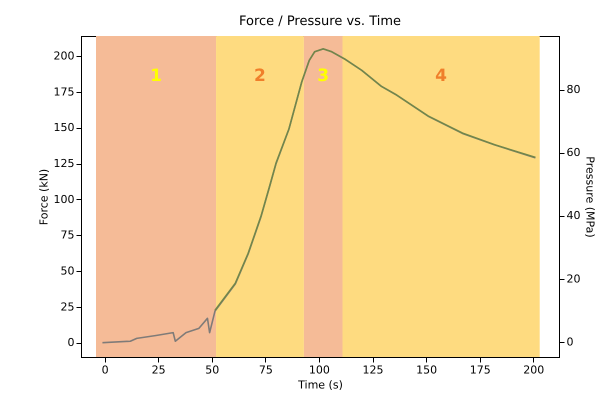  I want to click on x-tick-label: 100, so click(319, 370).